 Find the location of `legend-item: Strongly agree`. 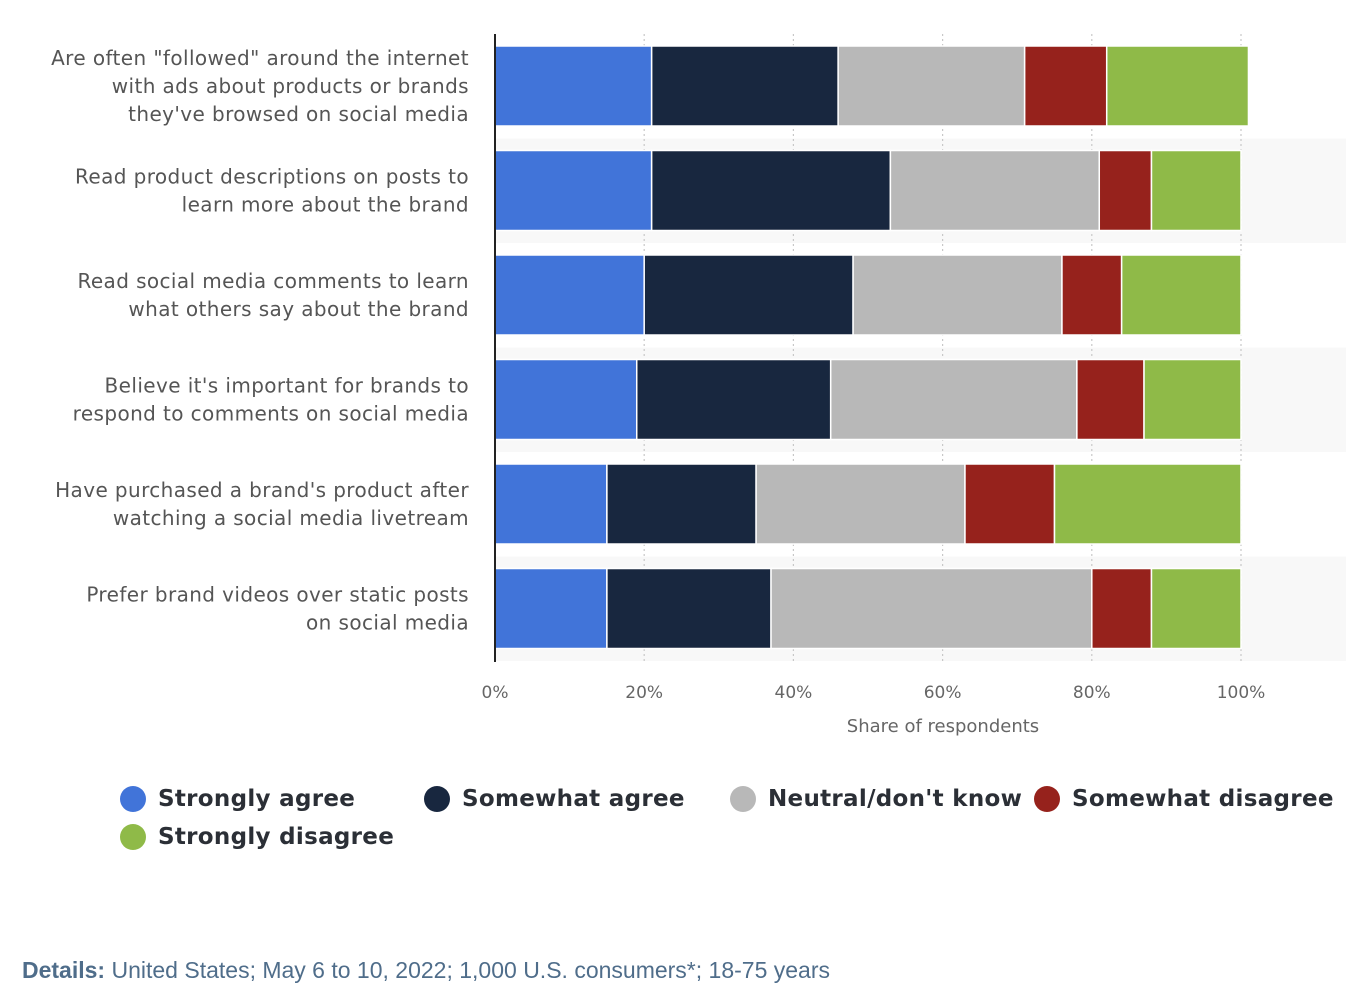

legend-item: Strongly agree is located at coordinates (237, 799).